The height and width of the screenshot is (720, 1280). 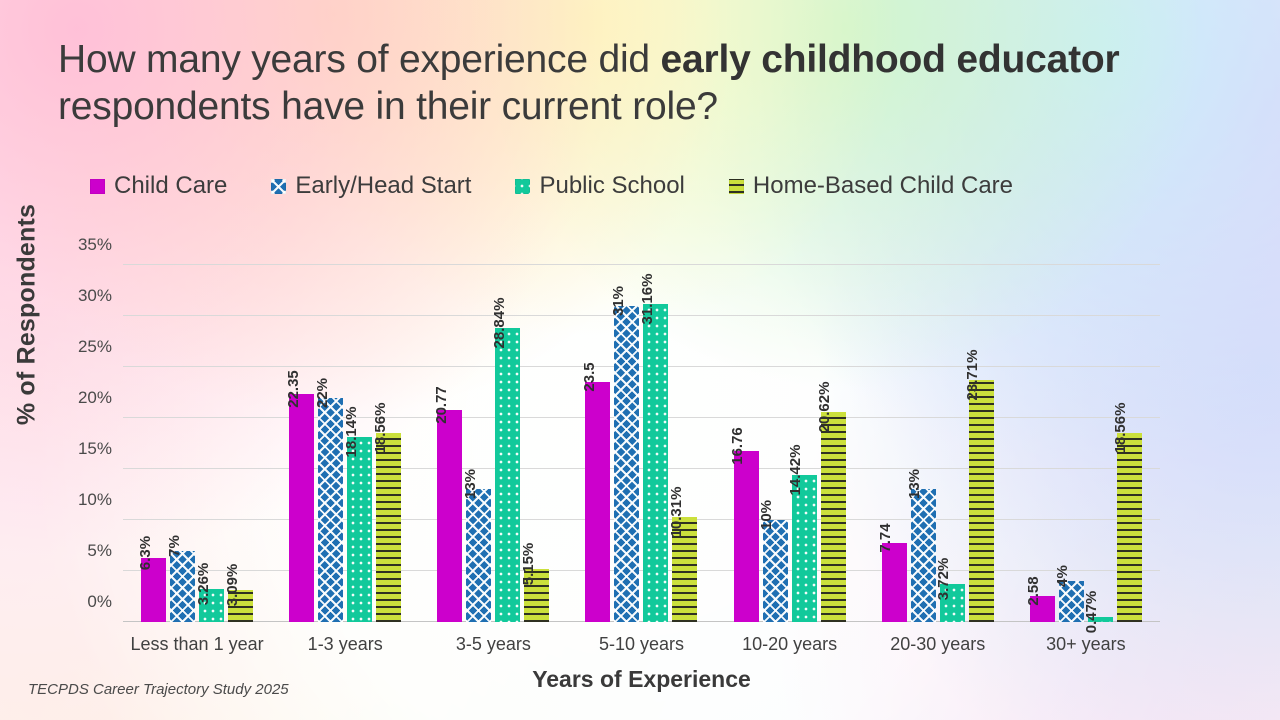 What do you see at coordinates (99, 550) in the screenshot?
I see `y-axis-tick-label: 5%` at bounding box center [99, 550].